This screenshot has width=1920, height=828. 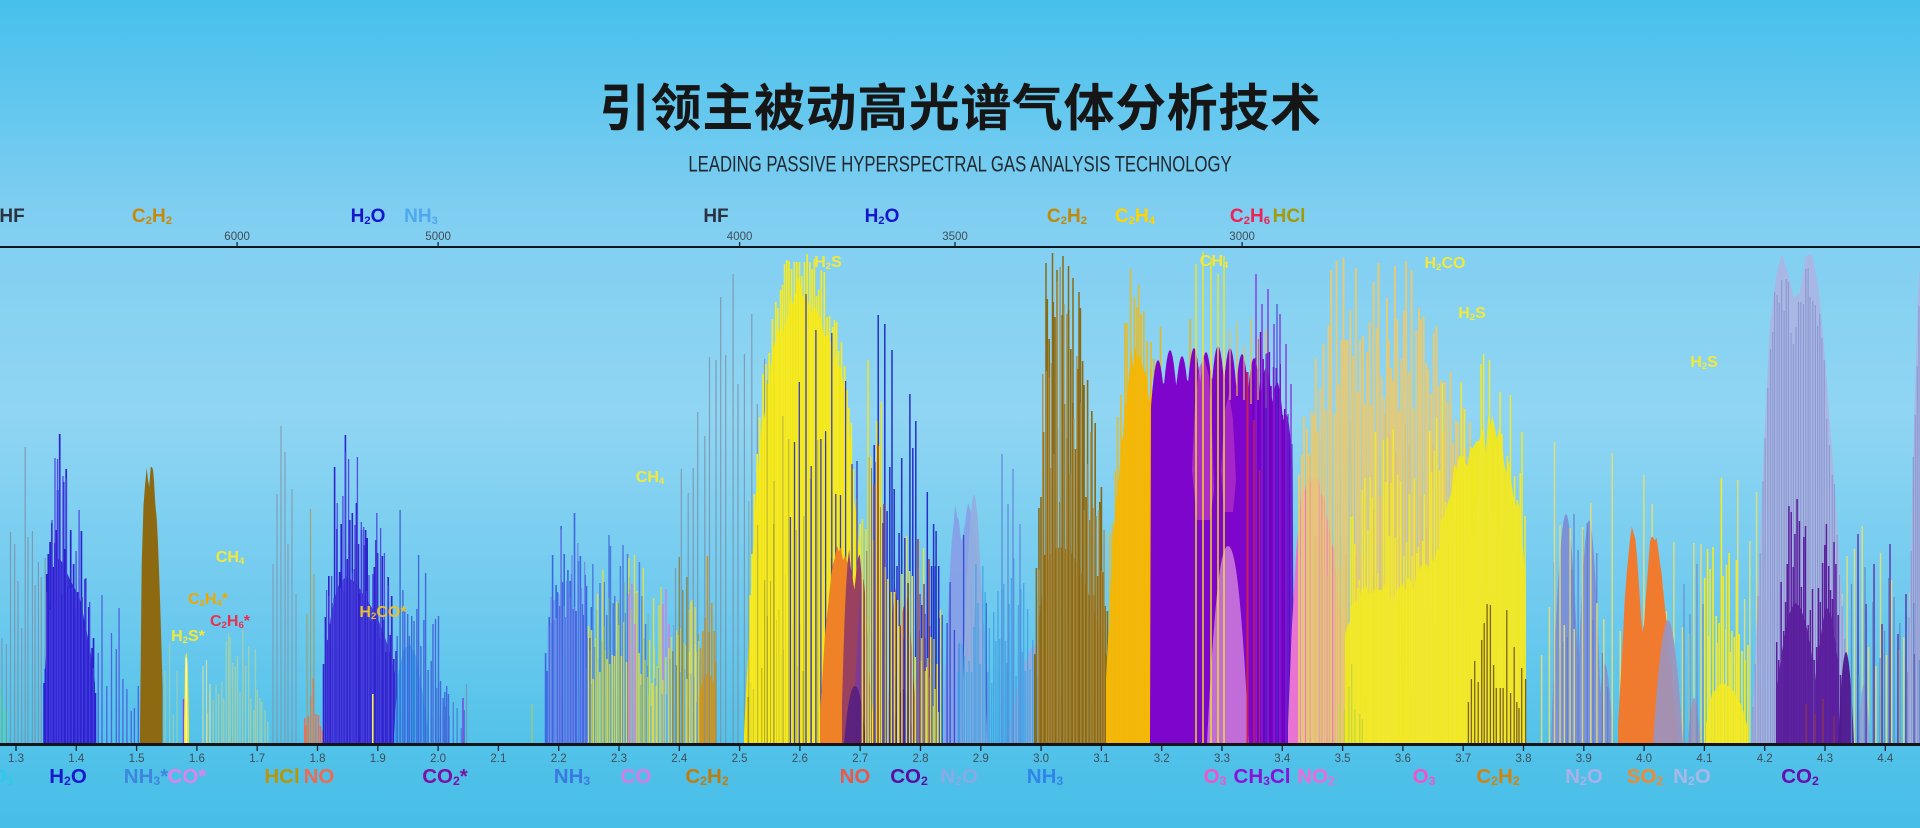 I want to click on svg-text: 2.7, so click(x=860, y=759).